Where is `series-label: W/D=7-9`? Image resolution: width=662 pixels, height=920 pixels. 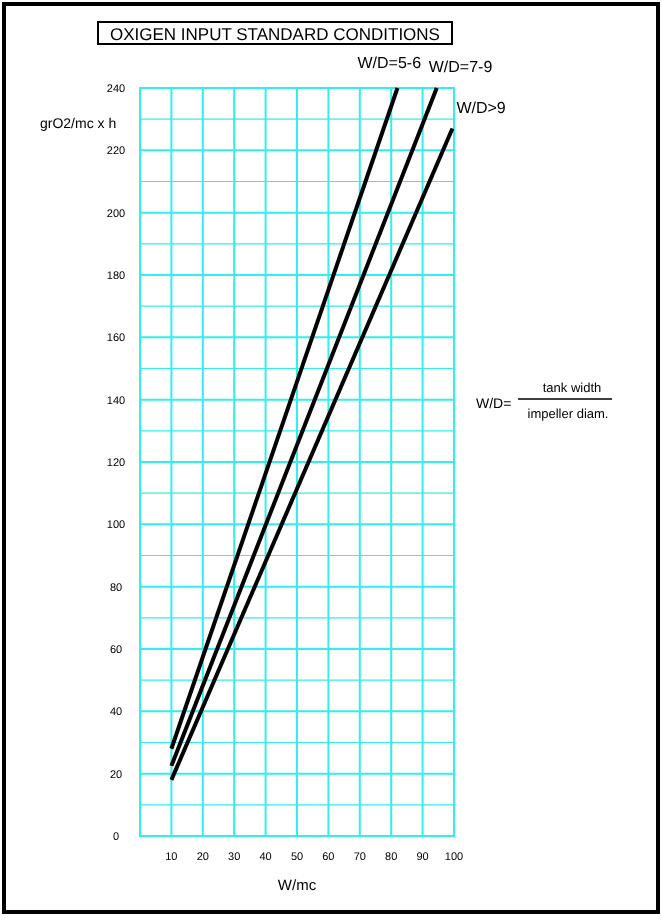 series-label: W/D=7-9 is located at coordinates (461, 67).